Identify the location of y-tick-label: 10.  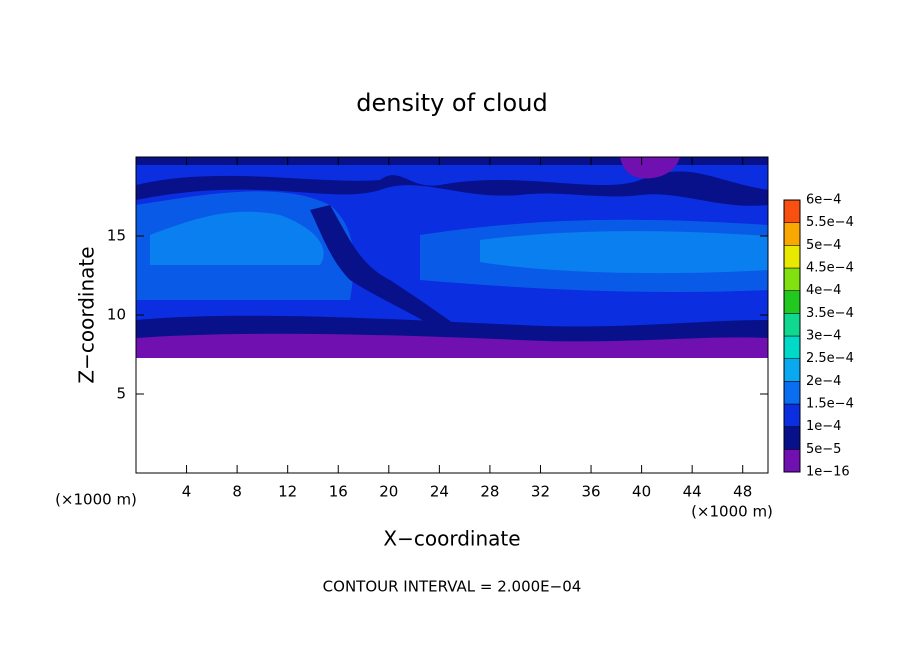
(116, 315).